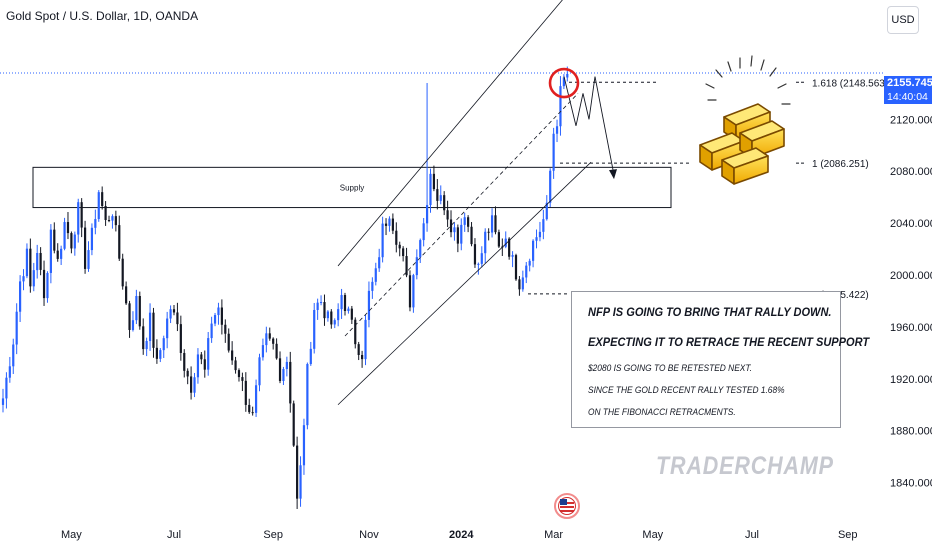  I want to click on watermark: TRADERCHAMP, so click(745, 466).